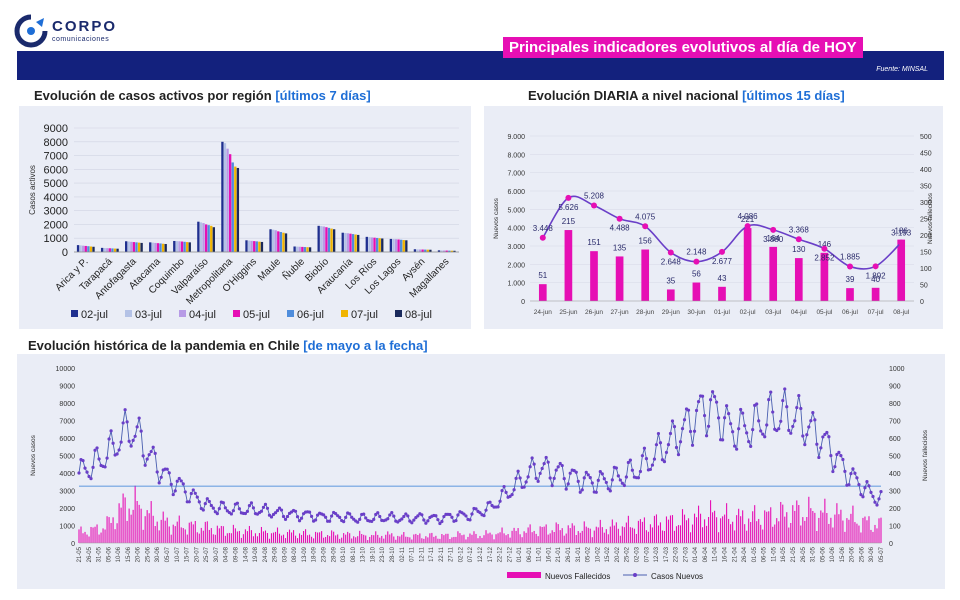 The width and height of the screenshot is (960, 600). What do you see at coordinates (799, 249) in the screenshot?
I see `deaths-label: 130` at bounding box center [799, 249].